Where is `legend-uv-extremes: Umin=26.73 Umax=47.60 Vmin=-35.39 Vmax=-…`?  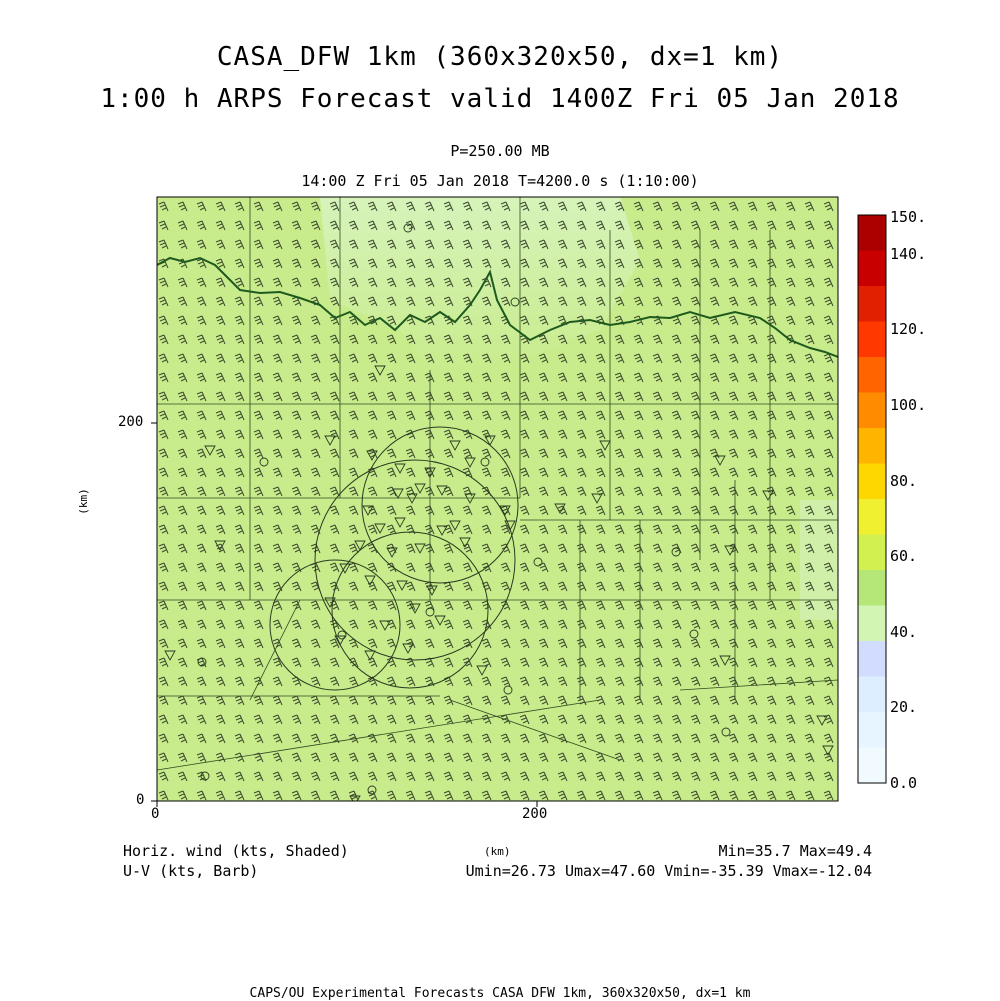
legend-uv-extremes: Umin=26.73 Umax=47.60 Vmin=-35.39 Vmax=-… is located at coordinates (668, 871).